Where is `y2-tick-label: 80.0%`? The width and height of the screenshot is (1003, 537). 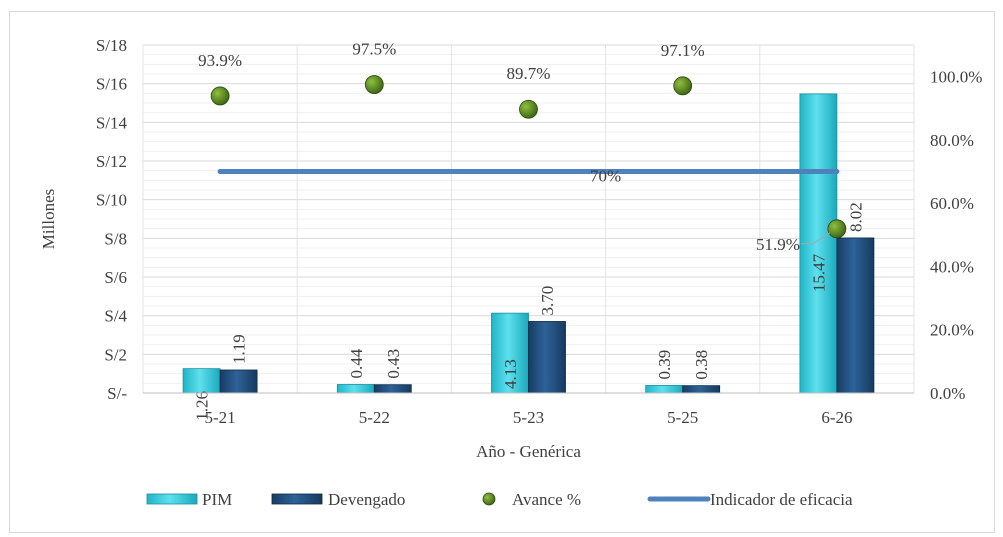 y2-tick-label: 80.0% is located at coordinates (952, 140).